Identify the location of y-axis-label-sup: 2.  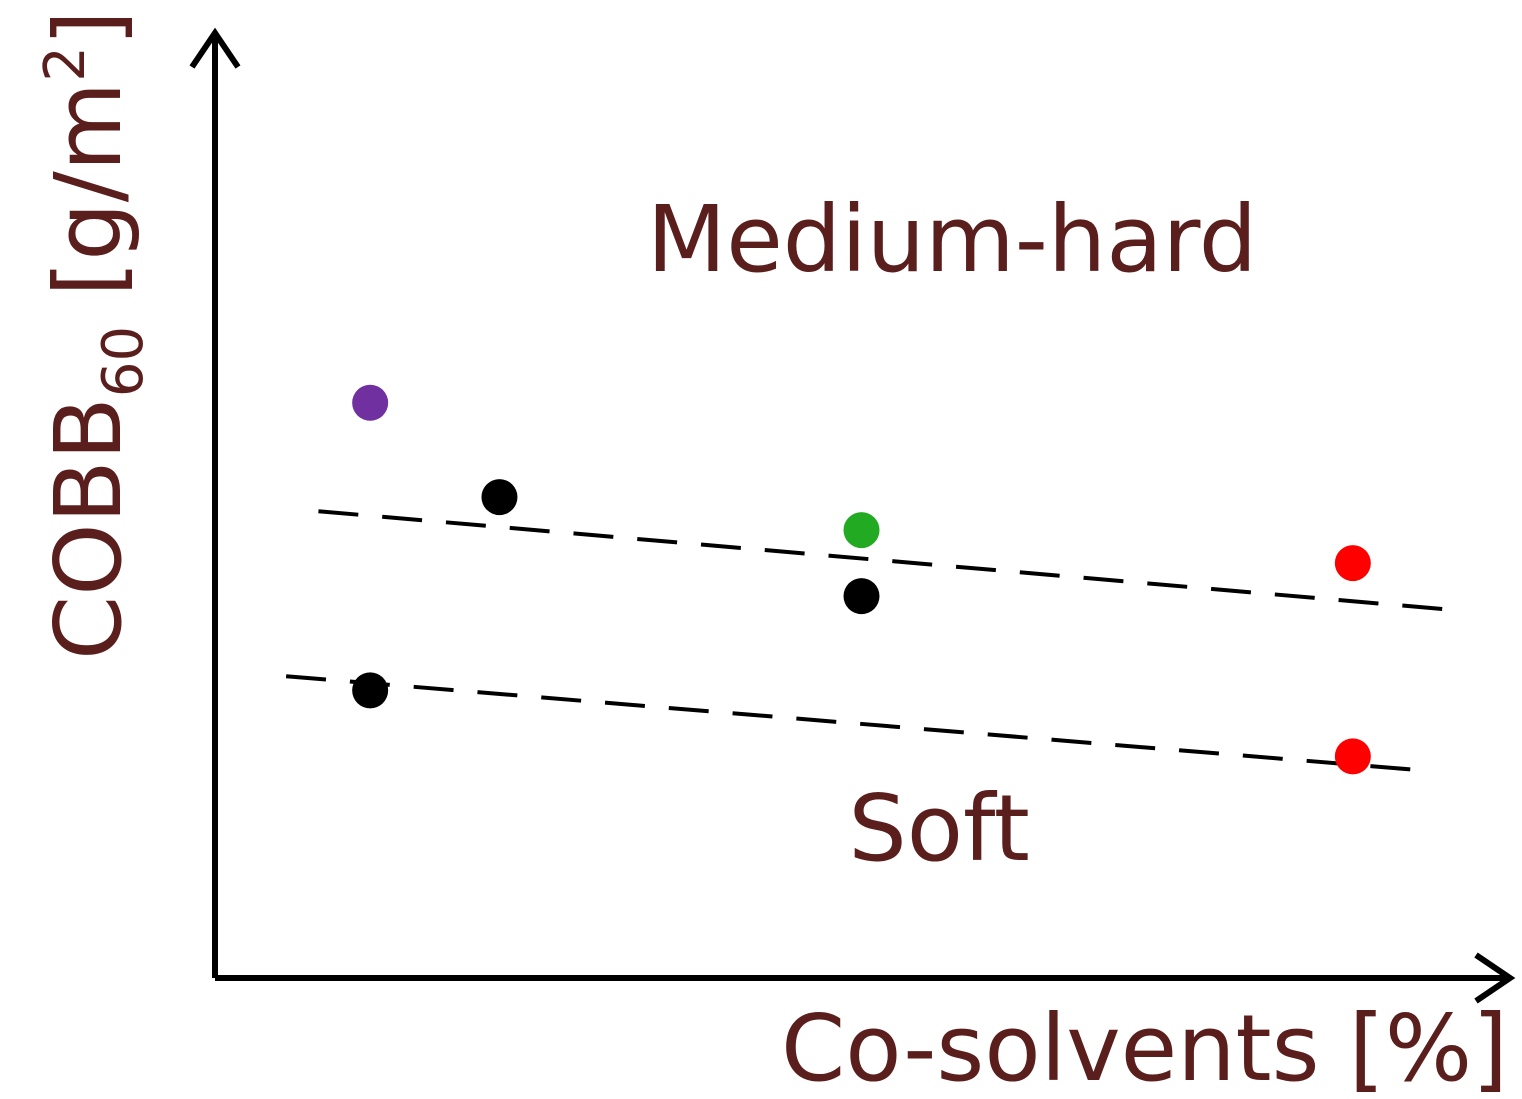
(65, 64).